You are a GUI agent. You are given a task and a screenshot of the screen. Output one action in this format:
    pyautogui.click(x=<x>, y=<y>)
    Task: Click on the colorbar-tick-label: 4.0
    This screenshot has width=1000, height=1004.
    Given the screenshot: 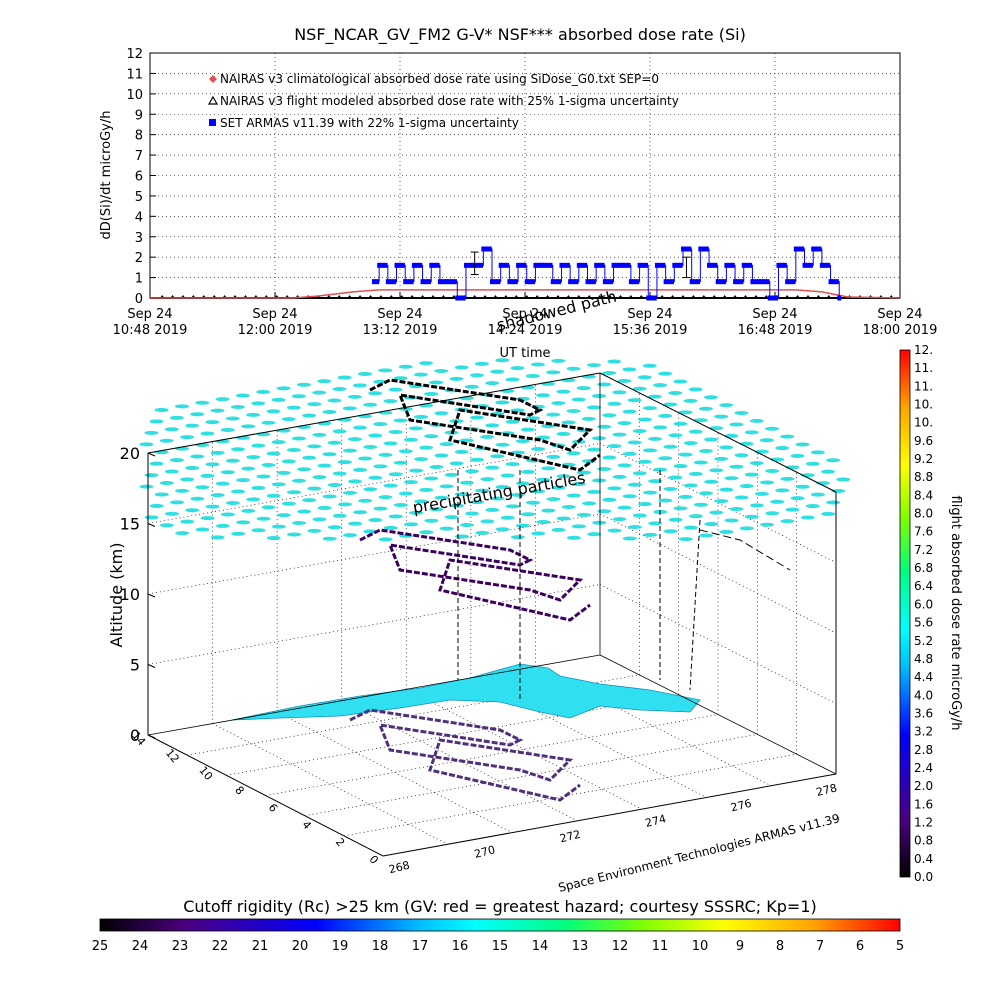 What is the action you would take?
    pyautogui.click(x=923, y=695)
    